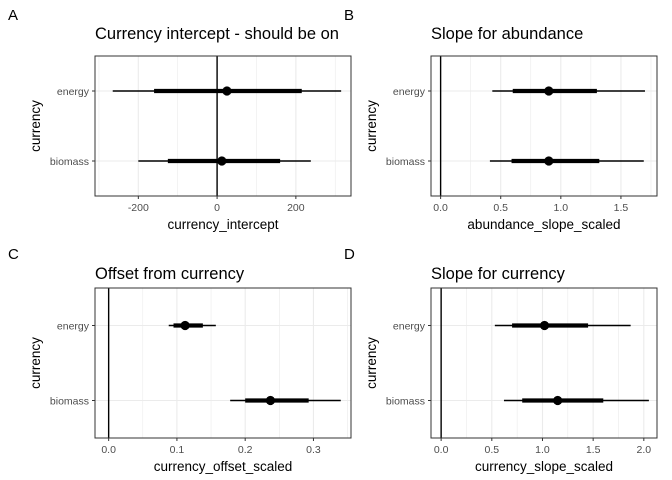 This screenshot has width=672, height=480. What do you see at coordinates (349, 15) in the screenshot?
I see `panel-letter: B` at bounding box center [349, 15].